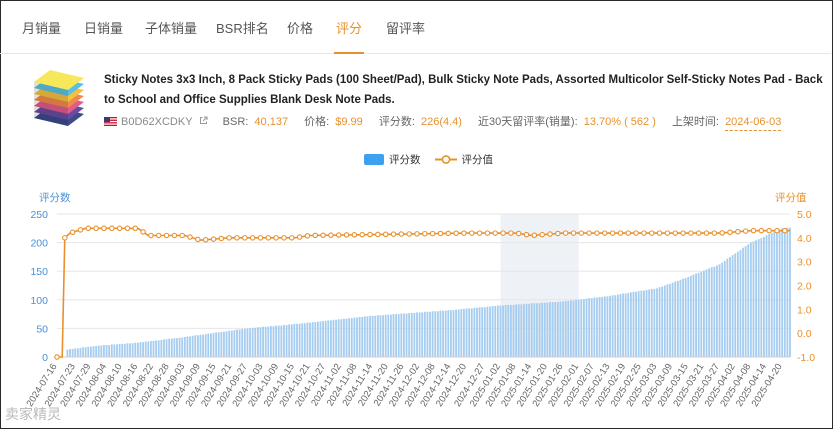 Image resolution: width=833 pixels, height=429 pixels. I want to click on tab-monthly-sales: 月销量, so click(42, 28).